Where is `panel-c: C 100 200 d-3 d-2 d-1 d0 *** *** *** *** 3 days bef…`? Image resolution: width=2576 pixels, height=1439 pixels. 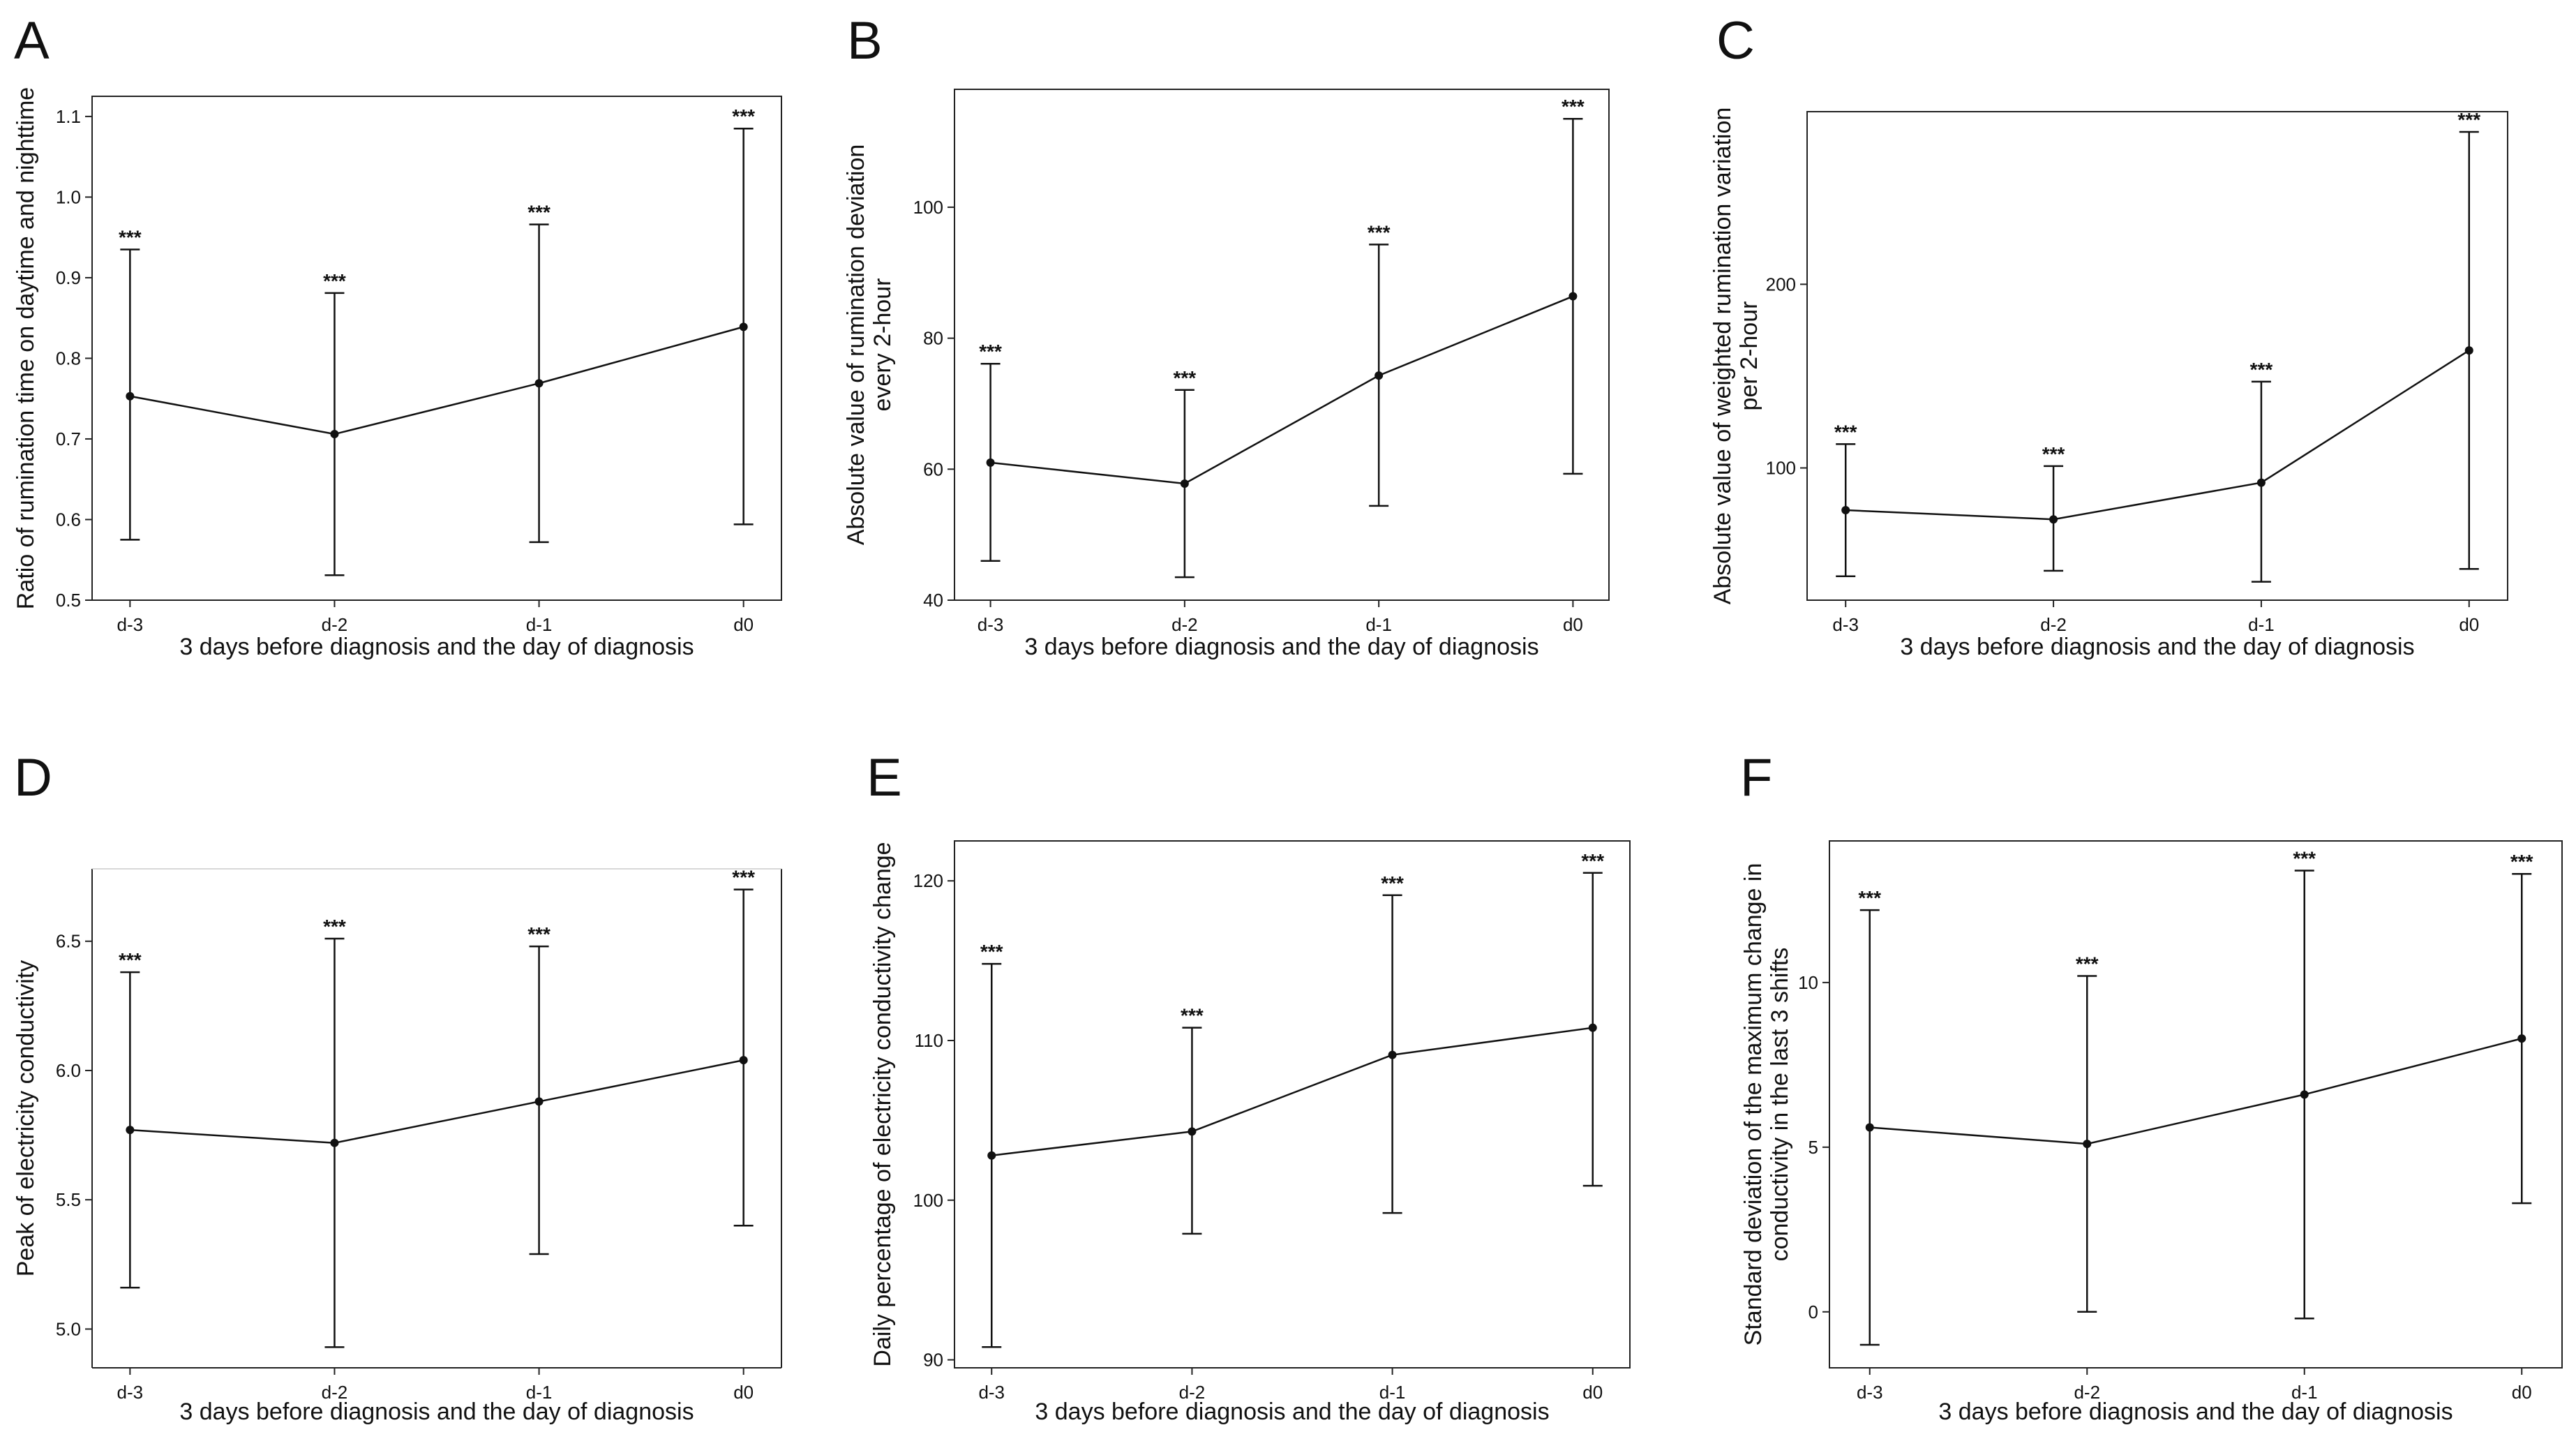
panel-c: C 100 200 d-3 d-2 d-1 d0 *** *** *** *** 3 days bef… is located at coordinates (2108, 336).